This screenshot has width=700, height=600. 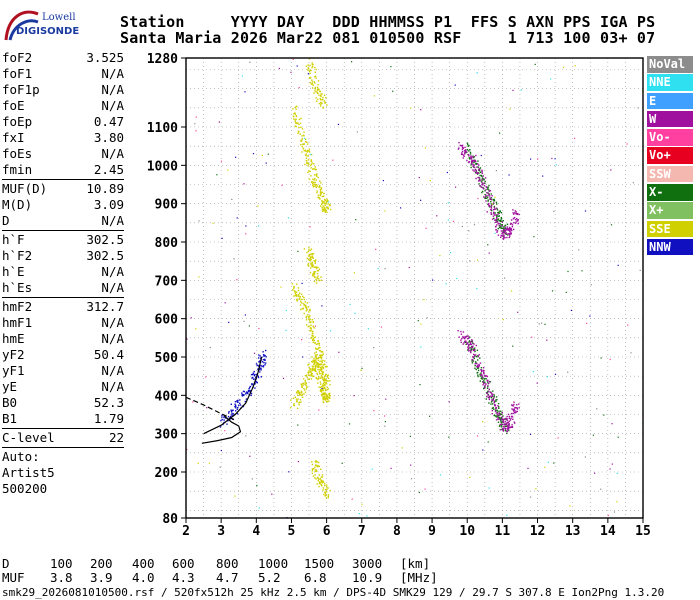 What do you see at coordinates (608, 531) in the screenshot?
I see `x-tick-label: 14` at bounding box center [608, 531].